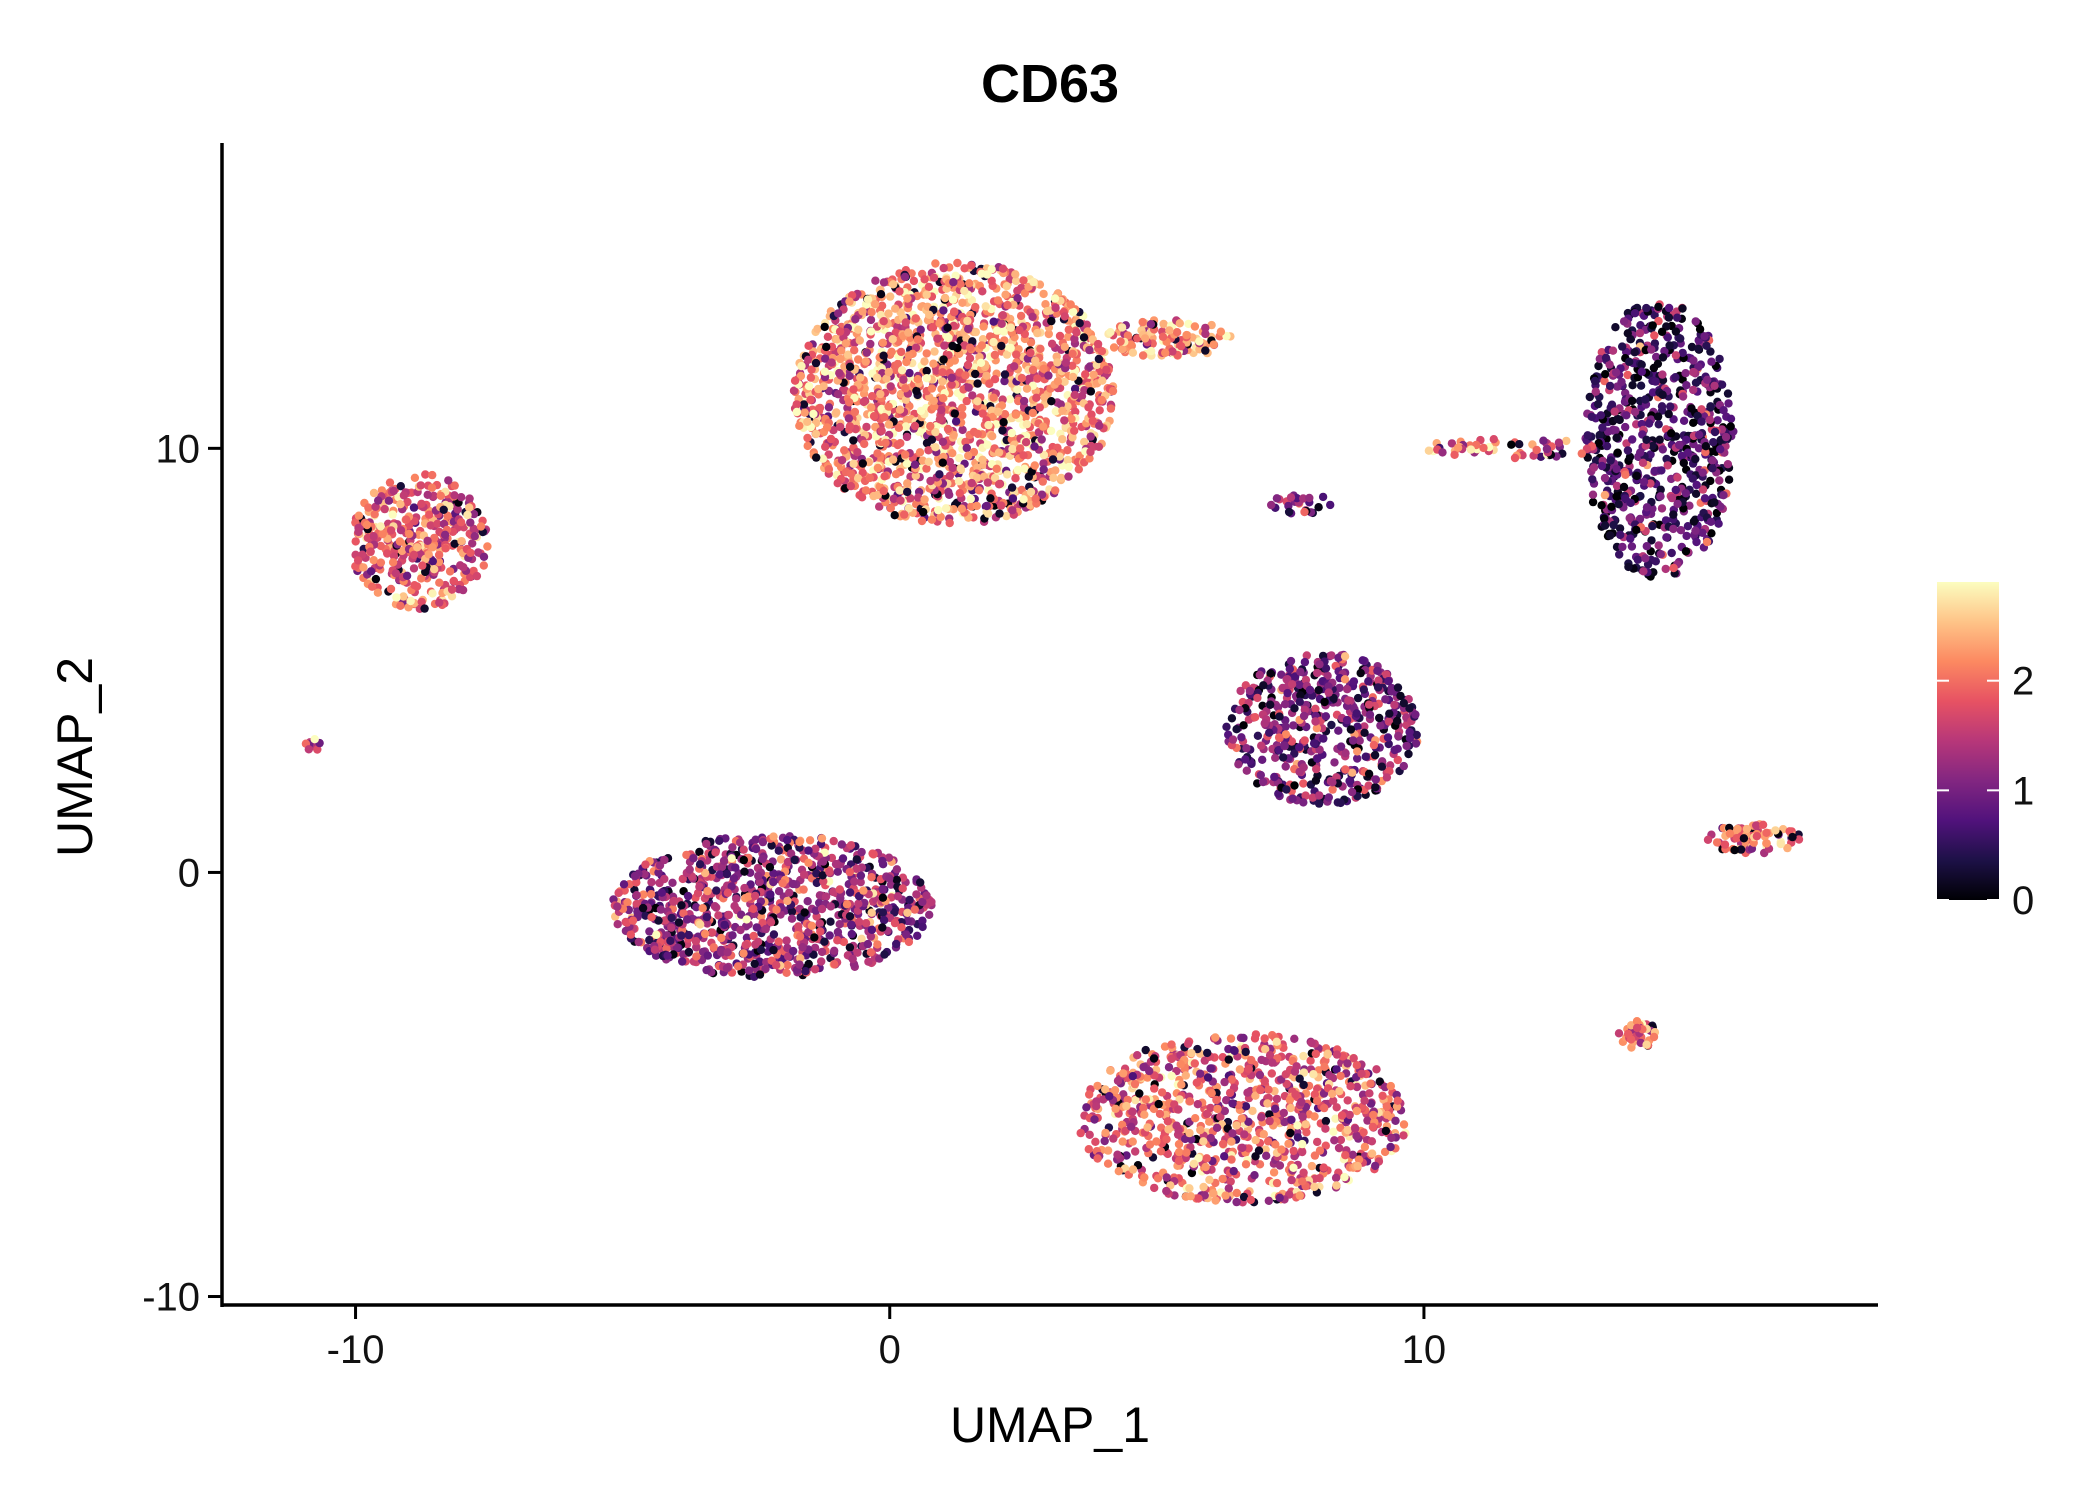  What do you see at coordinates (1243, 1118) in the screenshot?
I see `cluster-bottom-center` at bounding box center [1243, 1118].